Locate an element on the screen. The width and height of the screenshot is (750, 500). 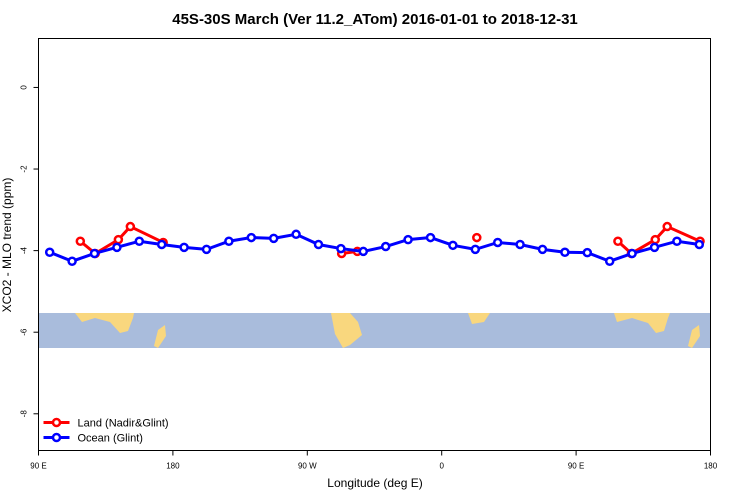
x-tick-label: 90 W is located at coordinates (307, 466).